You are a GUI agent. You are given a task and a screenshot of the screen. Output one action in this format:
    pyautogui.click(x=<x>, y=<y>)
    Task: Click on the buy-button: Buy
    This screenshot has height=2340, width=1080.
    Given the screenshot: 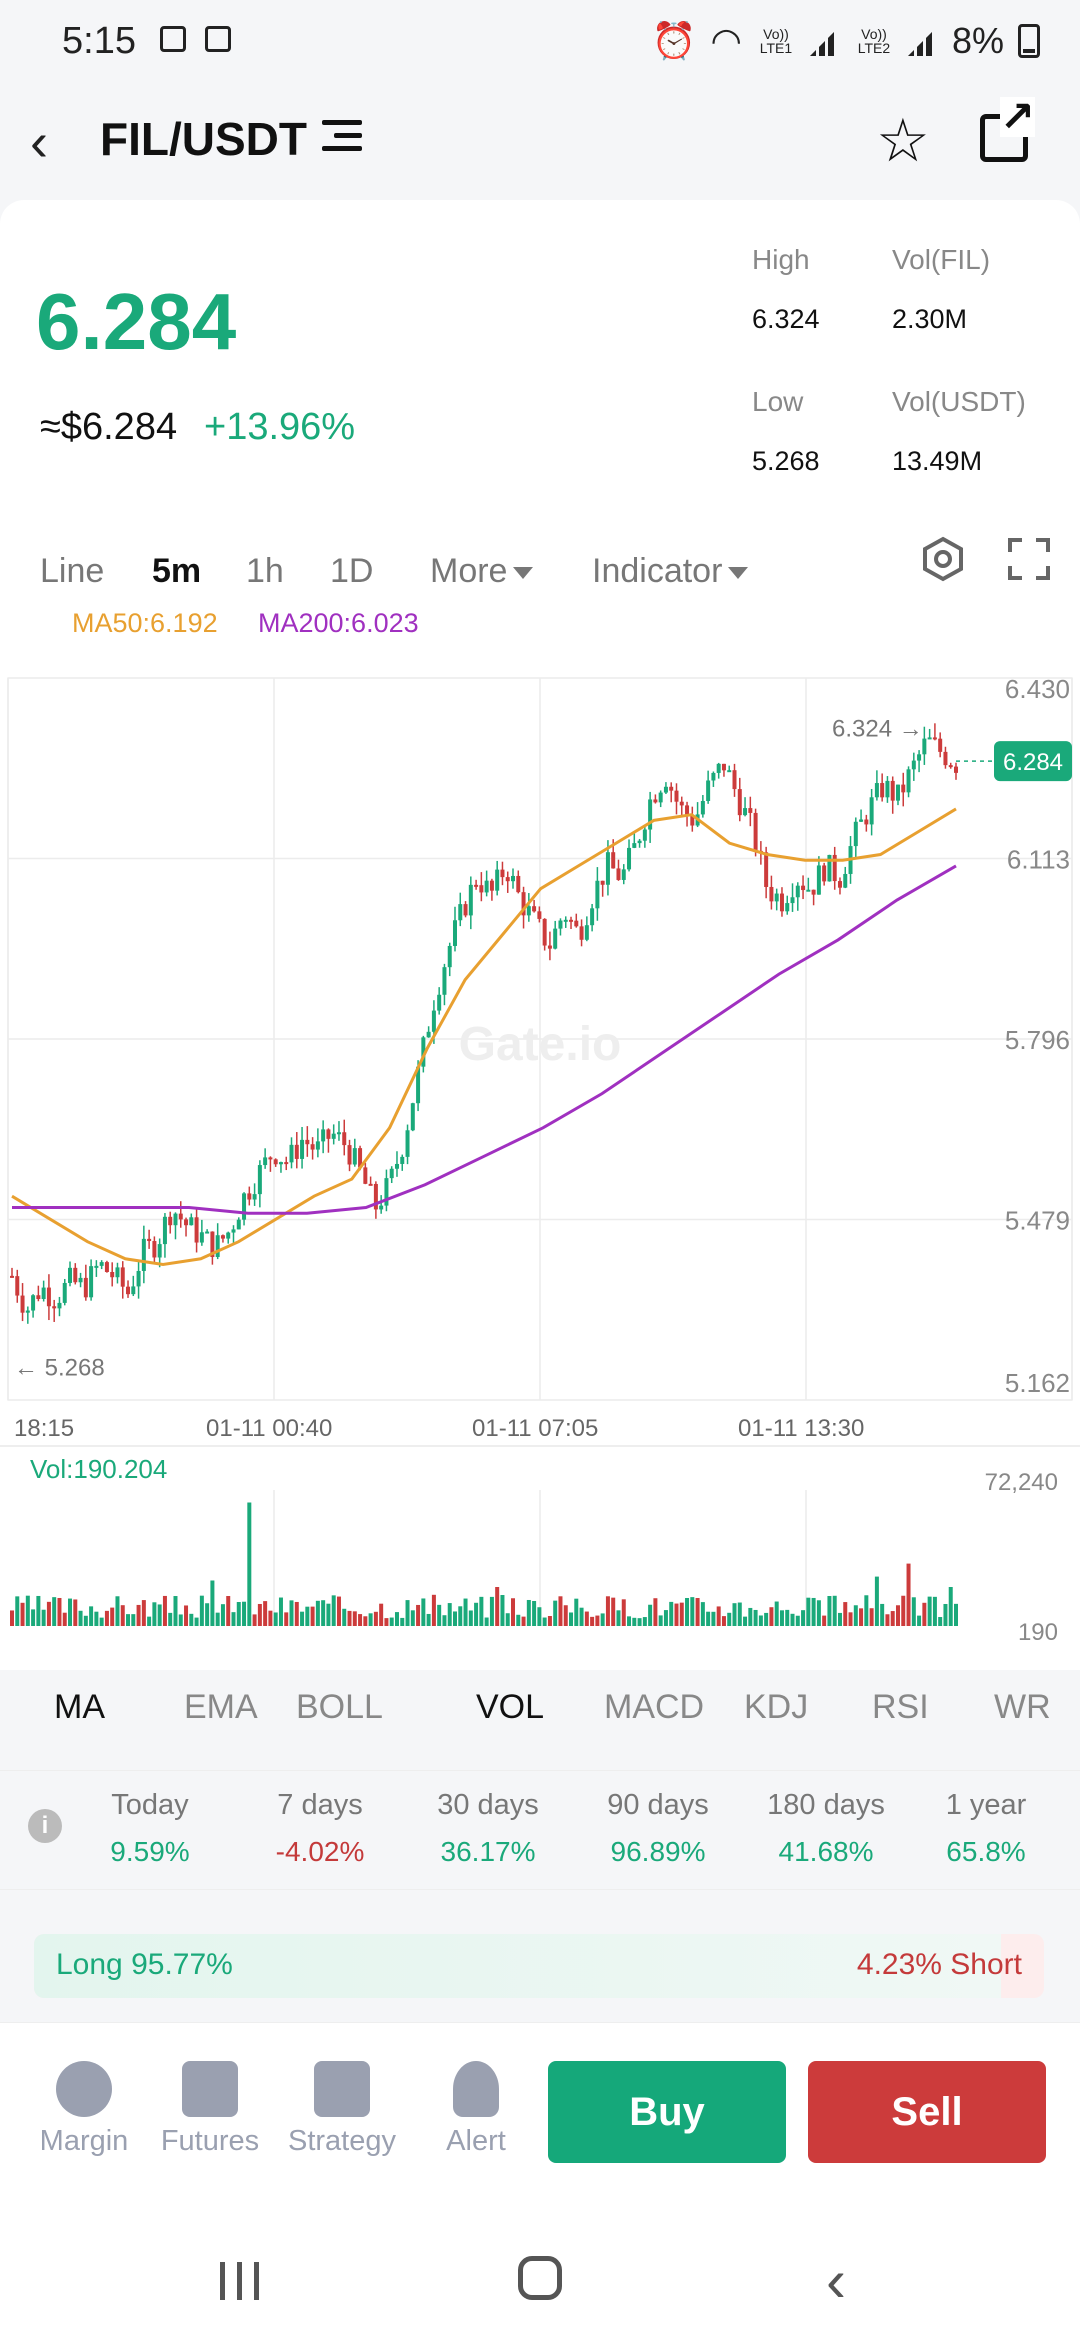 What is the action you would take?
    pyautogui.click(x=667, y=2112)
    